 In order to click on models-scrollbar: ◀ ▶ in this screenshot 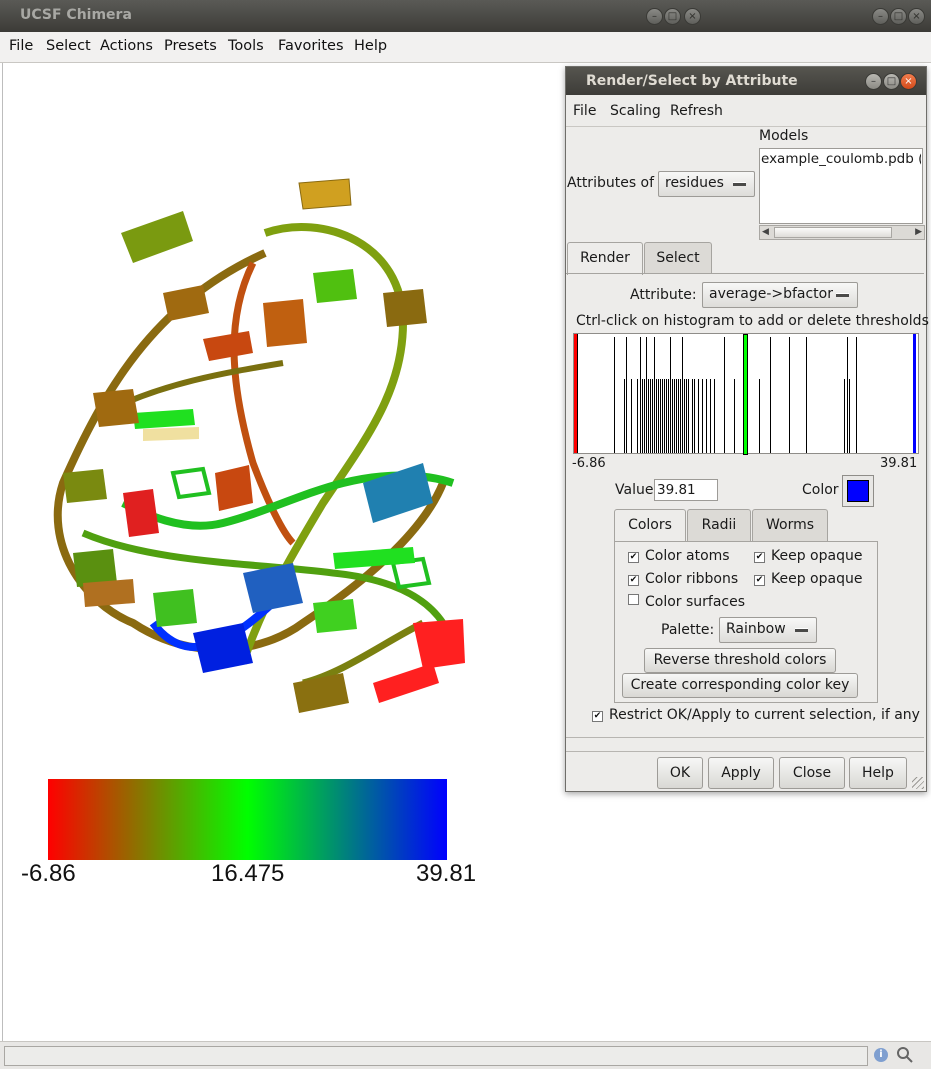, I will do `click(842, 232)`.